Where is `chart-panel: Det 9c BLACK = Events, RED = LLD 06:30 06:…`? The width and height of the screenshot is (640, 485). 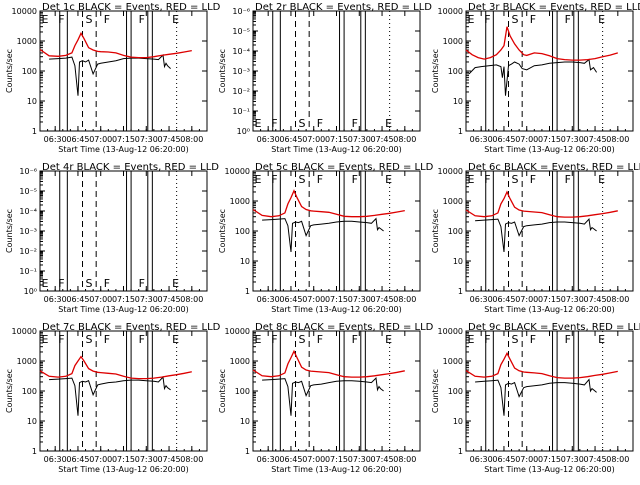
chart-panel: Det 9c BLACK = Events, RED = LLD 06:30 06:… is located at coordinates (535, 398).